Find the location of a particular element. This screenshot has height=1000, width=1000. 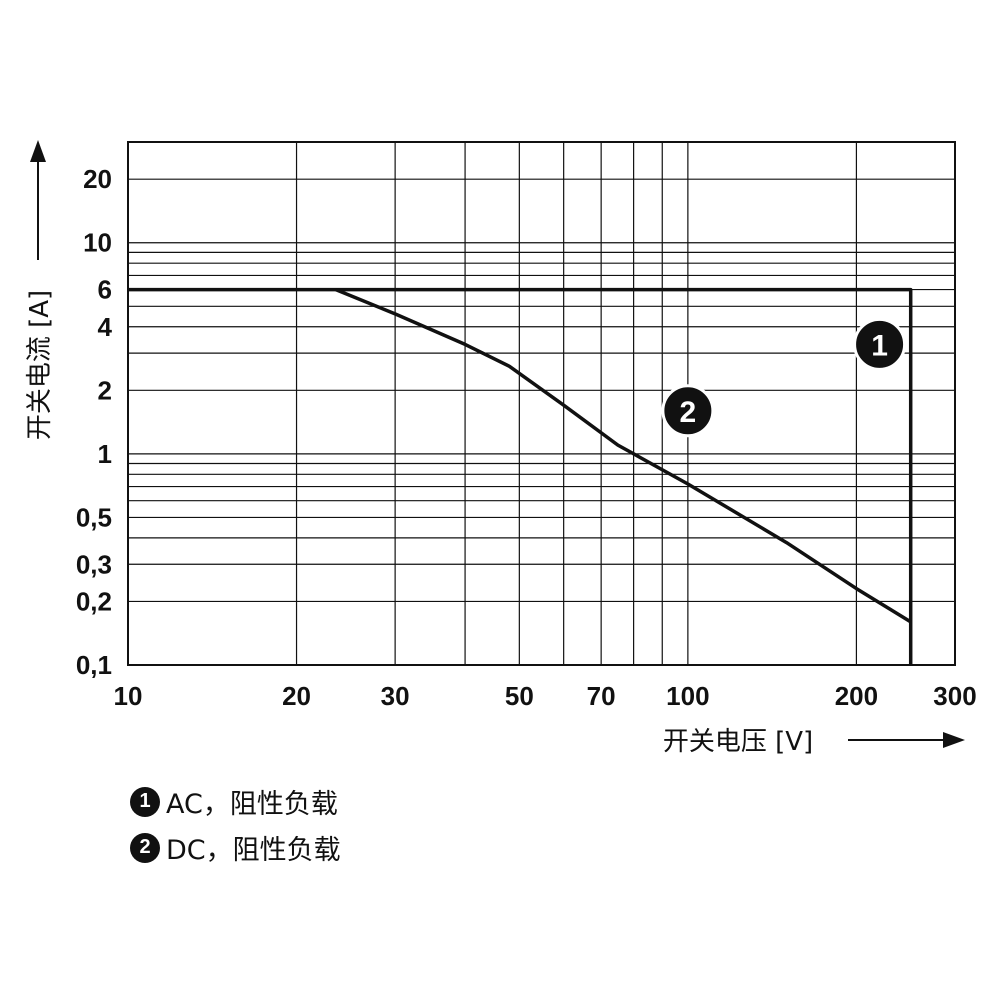

x-tick-label: 20 is located at coordinates (296, 696).